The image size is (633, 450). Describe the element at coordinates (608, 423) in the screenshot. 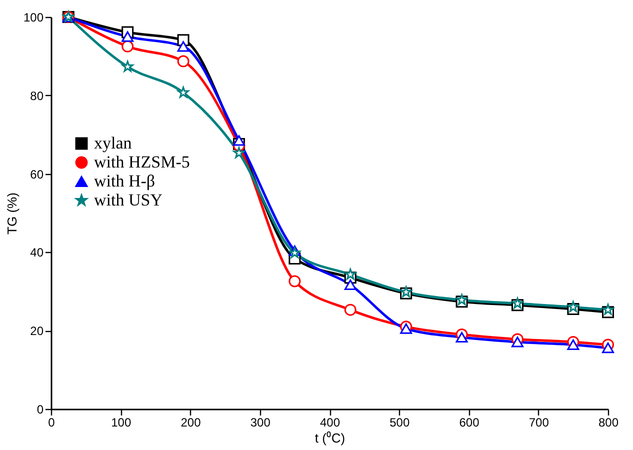

I see `x-tick-label: 800` at that location.